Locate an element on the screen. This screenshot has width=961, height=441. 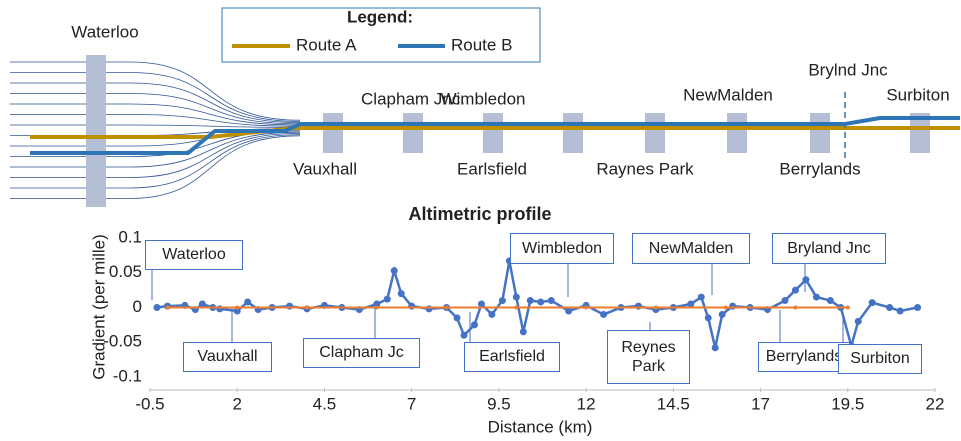
station-label: Waterloo is located at coordinates (104, 31).